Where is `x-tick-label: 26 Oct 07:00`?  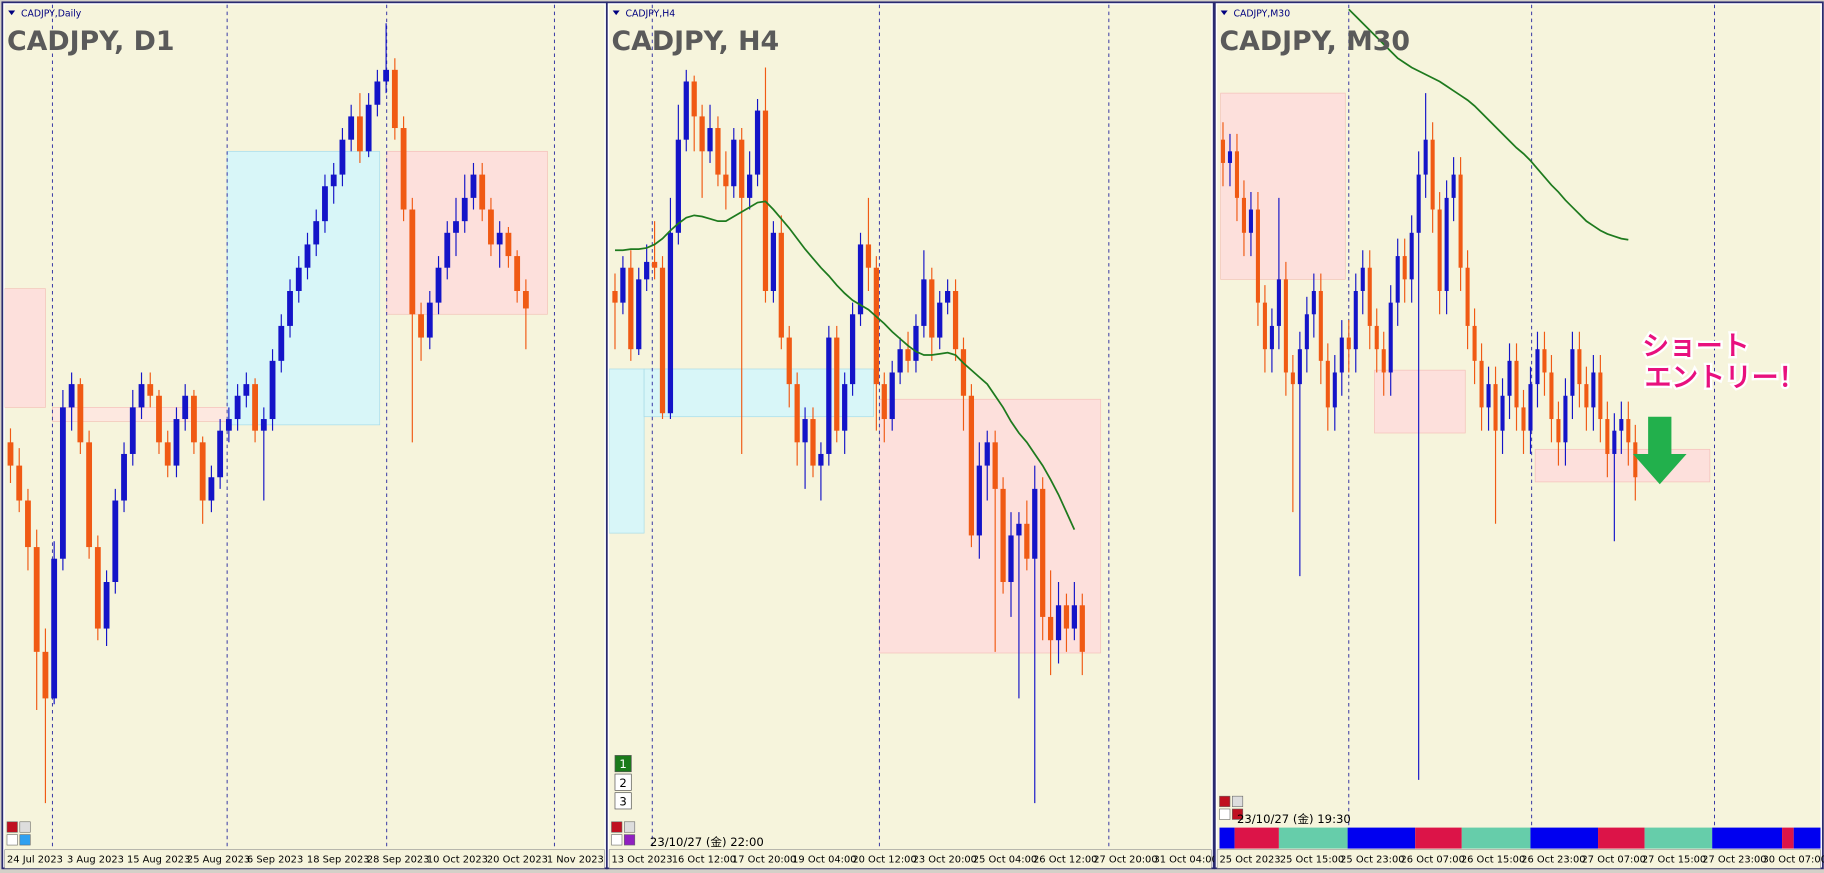
x-tick-label: 26 Oct 07:00 is located at coordinates (1432, 860).